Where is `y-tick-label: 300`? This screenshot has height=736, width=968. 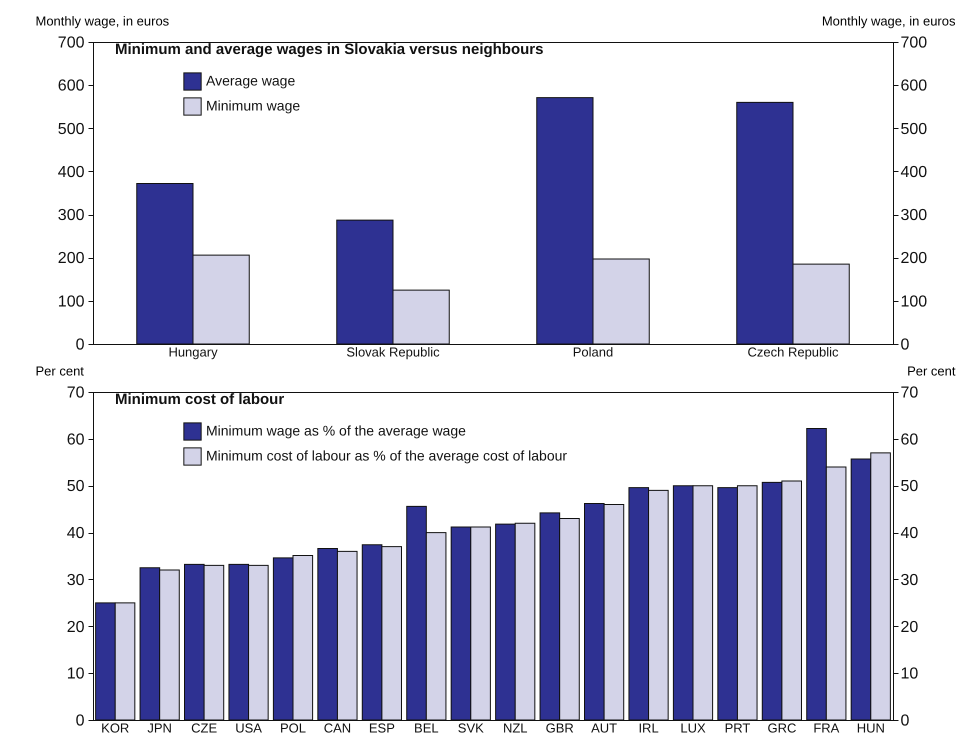
y-tick-label: 300 is located at coordinates (71, 215).